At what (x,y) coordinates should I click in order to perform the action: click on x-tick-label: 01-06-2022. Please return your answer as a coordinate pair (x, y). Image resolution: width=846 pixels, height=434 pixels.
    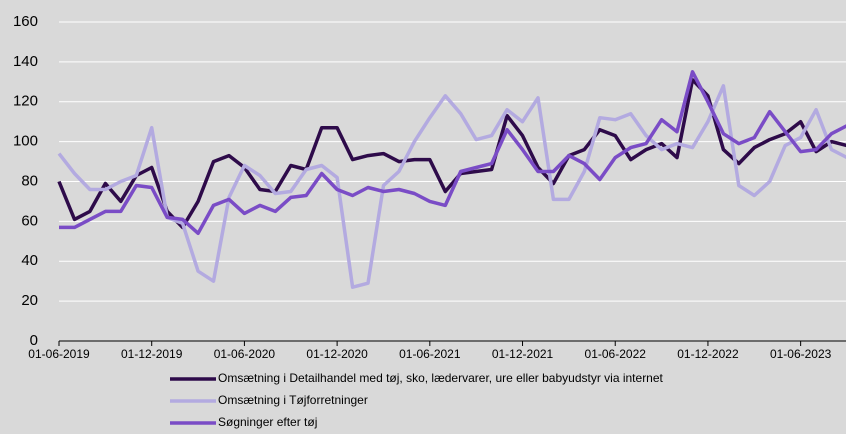
    Looking at the image, I should click on (616, 354).